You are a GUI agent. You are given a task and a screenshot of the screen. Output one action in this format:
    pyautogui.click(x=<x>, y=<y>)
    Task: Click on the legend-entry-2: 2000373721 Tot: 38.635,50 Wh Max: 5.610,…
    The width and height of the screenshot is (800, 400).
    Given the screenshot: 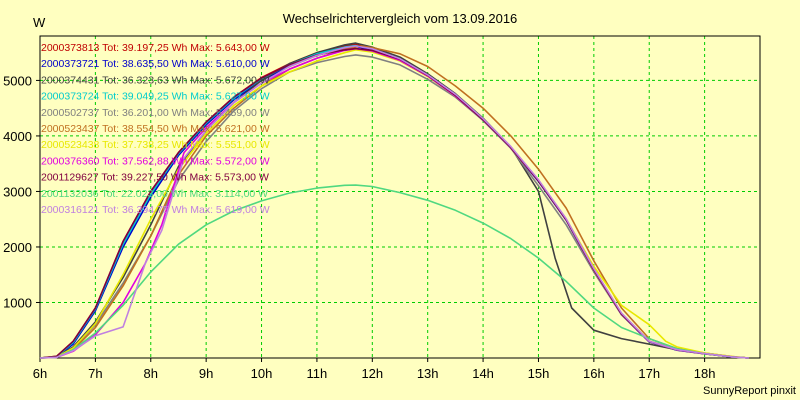 What is the action you would take?
    pyautogui.click(x=155, y=64)
    